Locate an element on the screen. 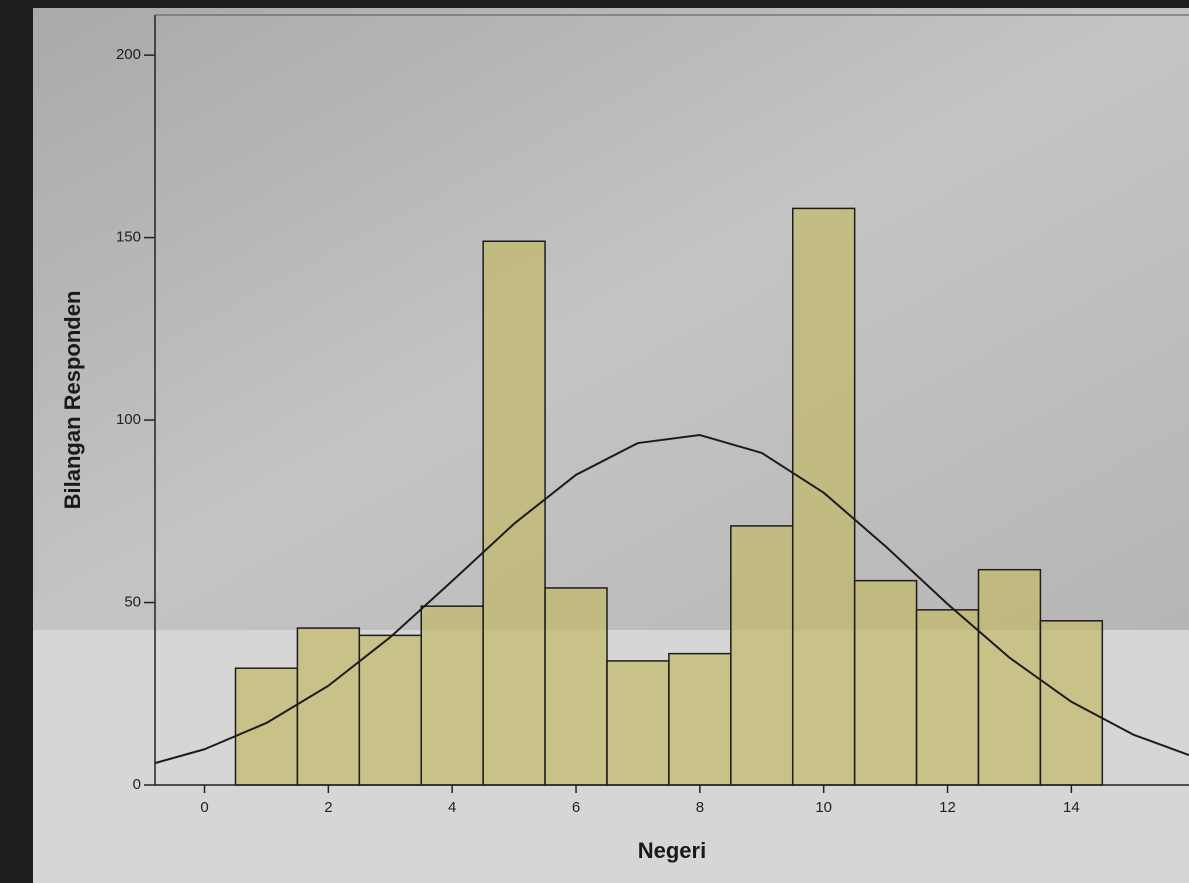 Image resolution: width=1189 pixels, height=883 pixels. x-tick-label: 4 is located at coordinates (452, 807).